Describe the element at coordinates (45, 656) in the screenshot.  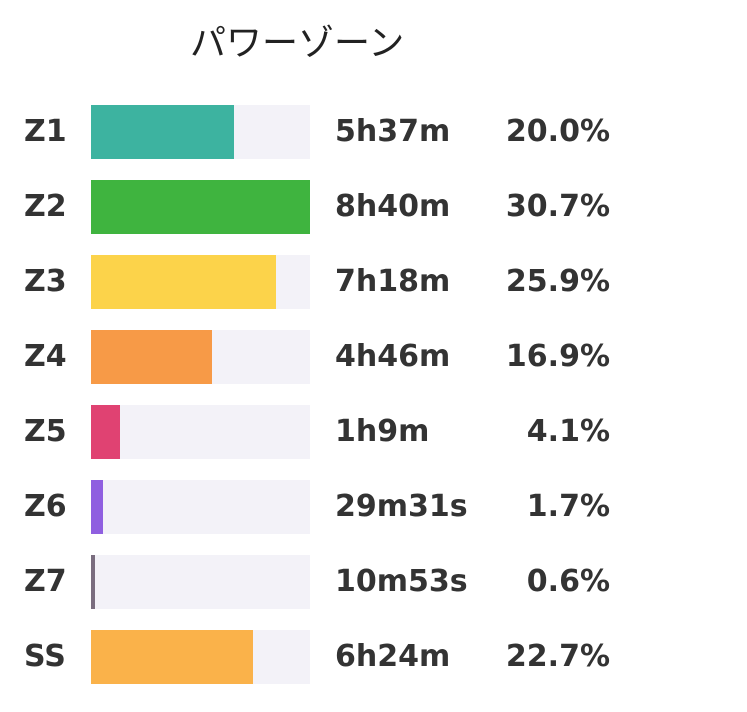
I see `zone-label: SS` at that location.